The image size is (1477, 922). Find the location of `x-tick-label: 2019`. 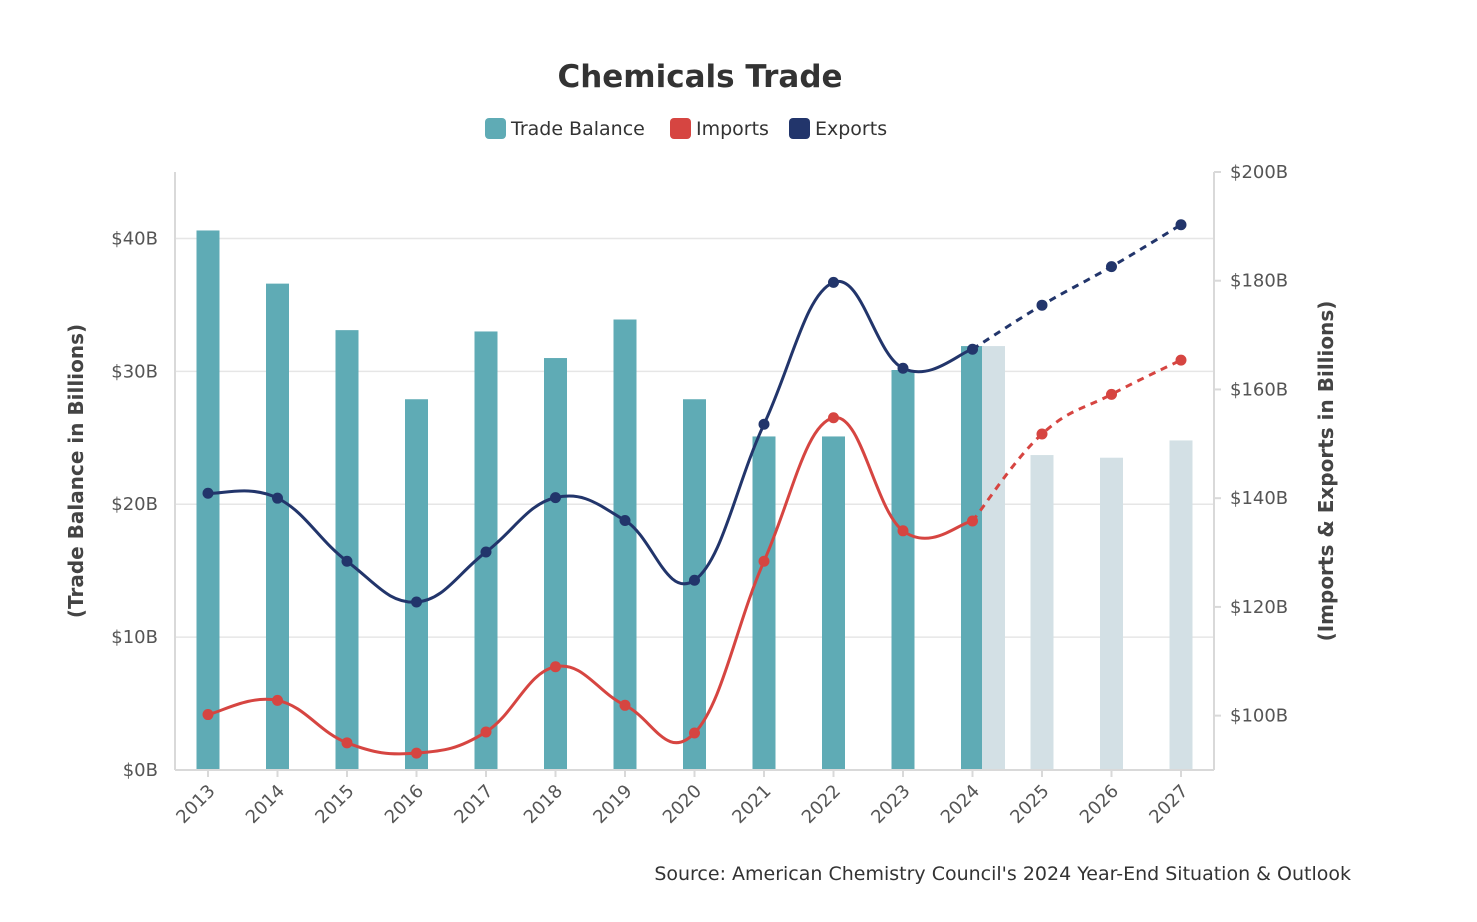

x-tick-label: 2019 is located at coordinates (612, 804).